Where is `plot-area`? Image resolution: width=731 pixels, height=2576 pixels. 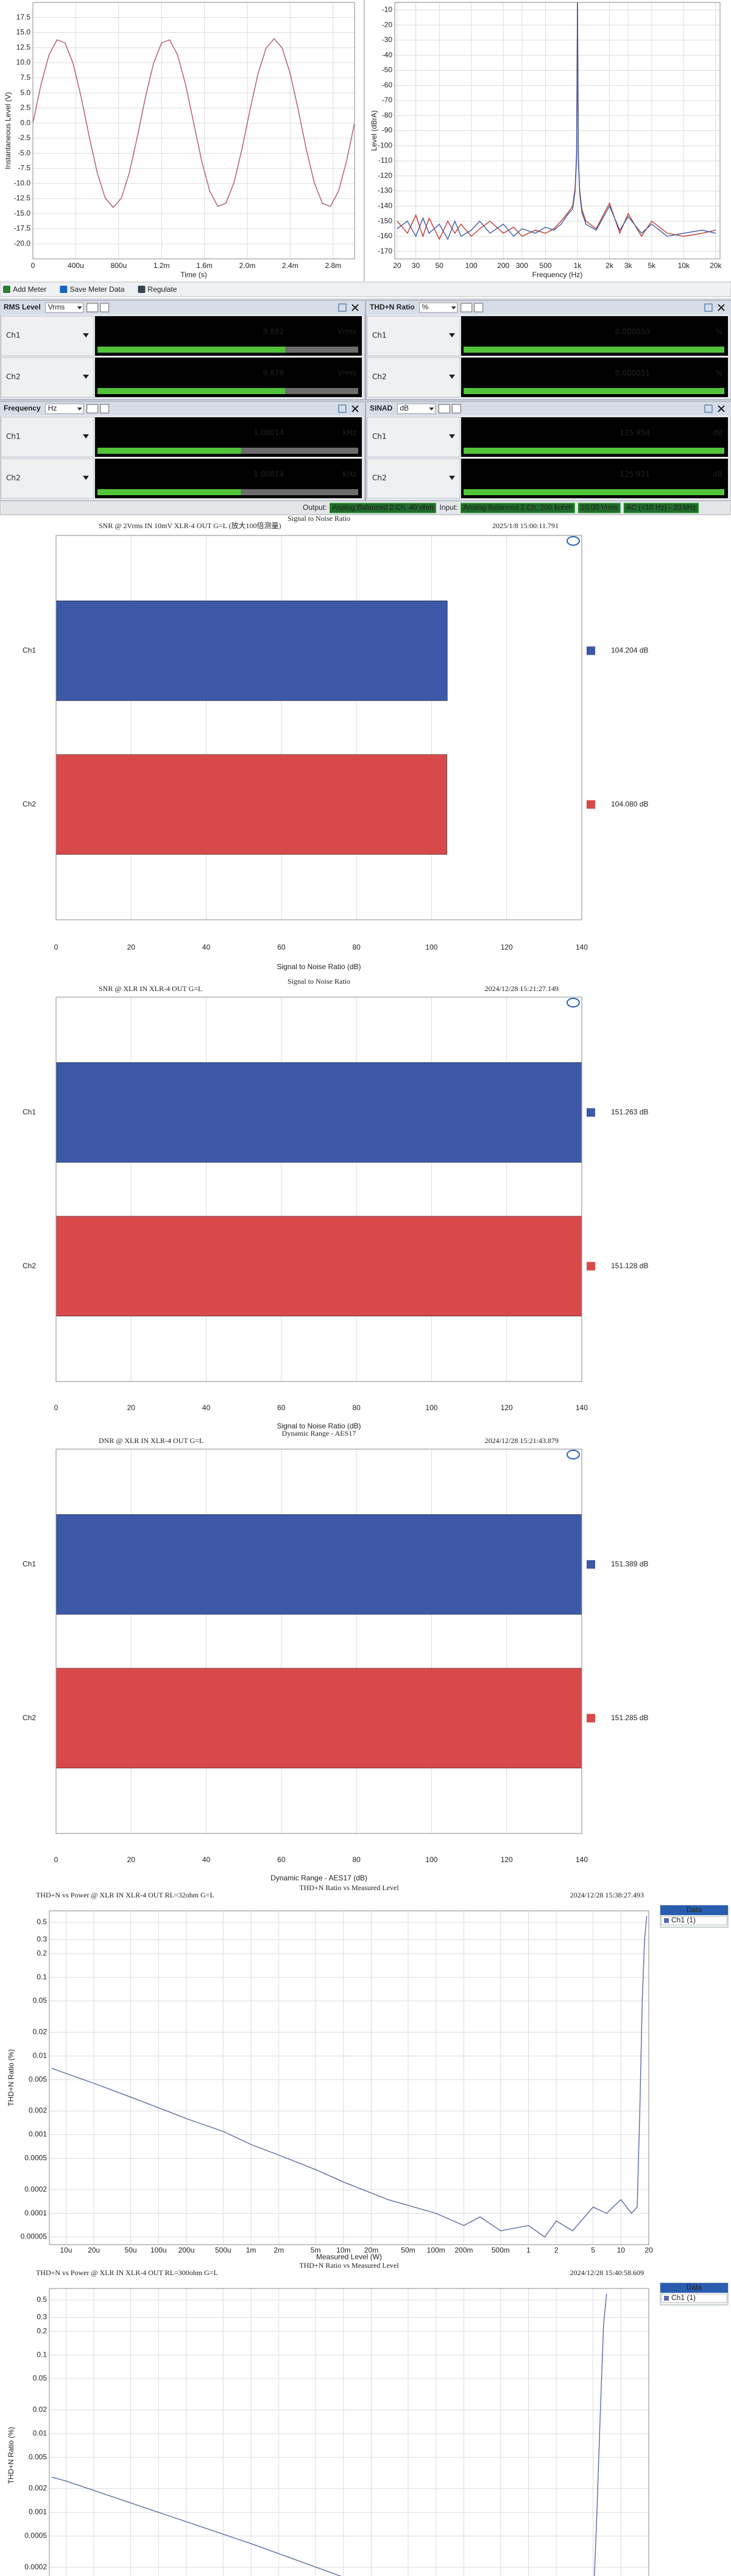 plot-area is located at coordinates (194, 130).